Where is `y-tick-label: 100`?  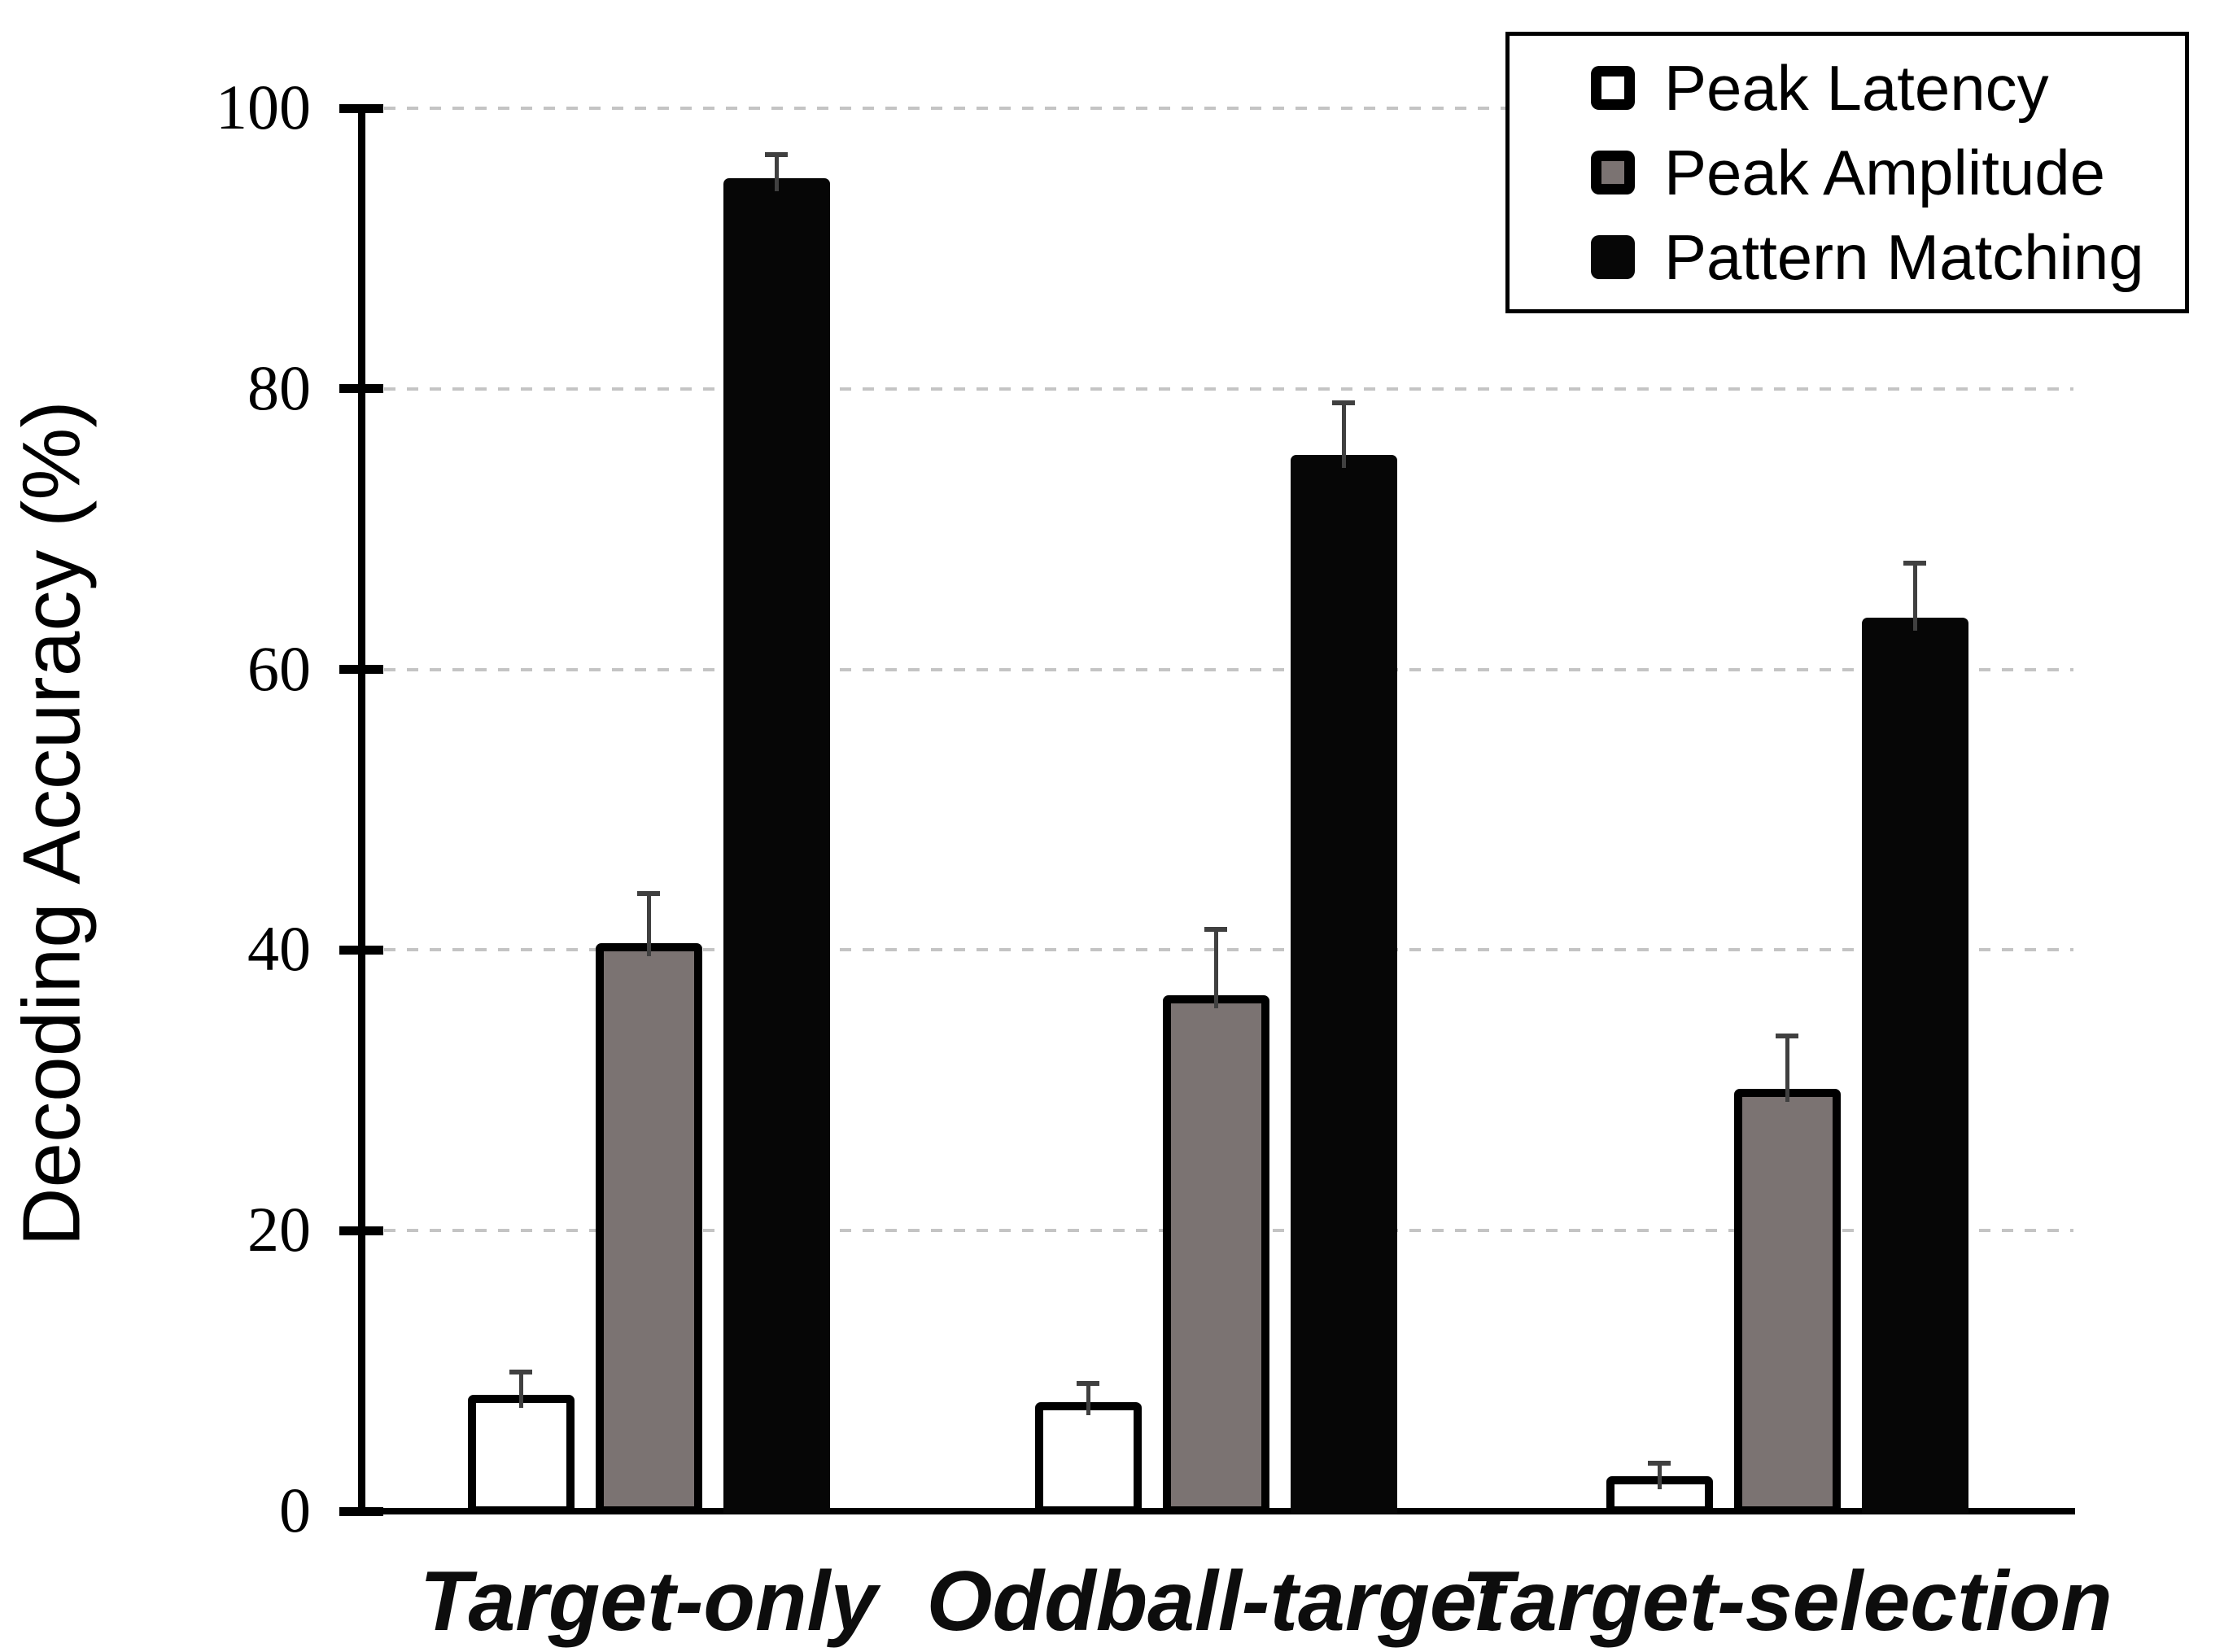 y-tick-label: 100 is located at coordinates (263, 107).